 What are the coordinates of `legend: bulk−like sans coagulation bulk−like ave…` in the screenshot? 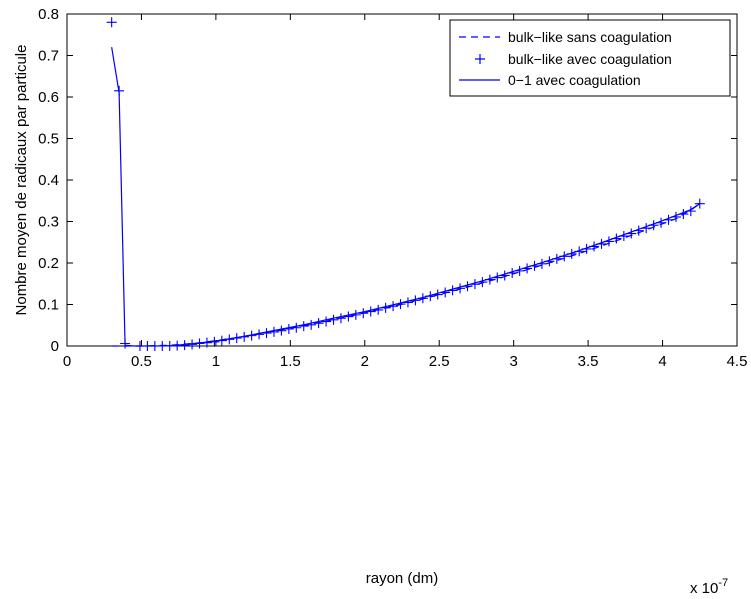 It's located at (590, 58).